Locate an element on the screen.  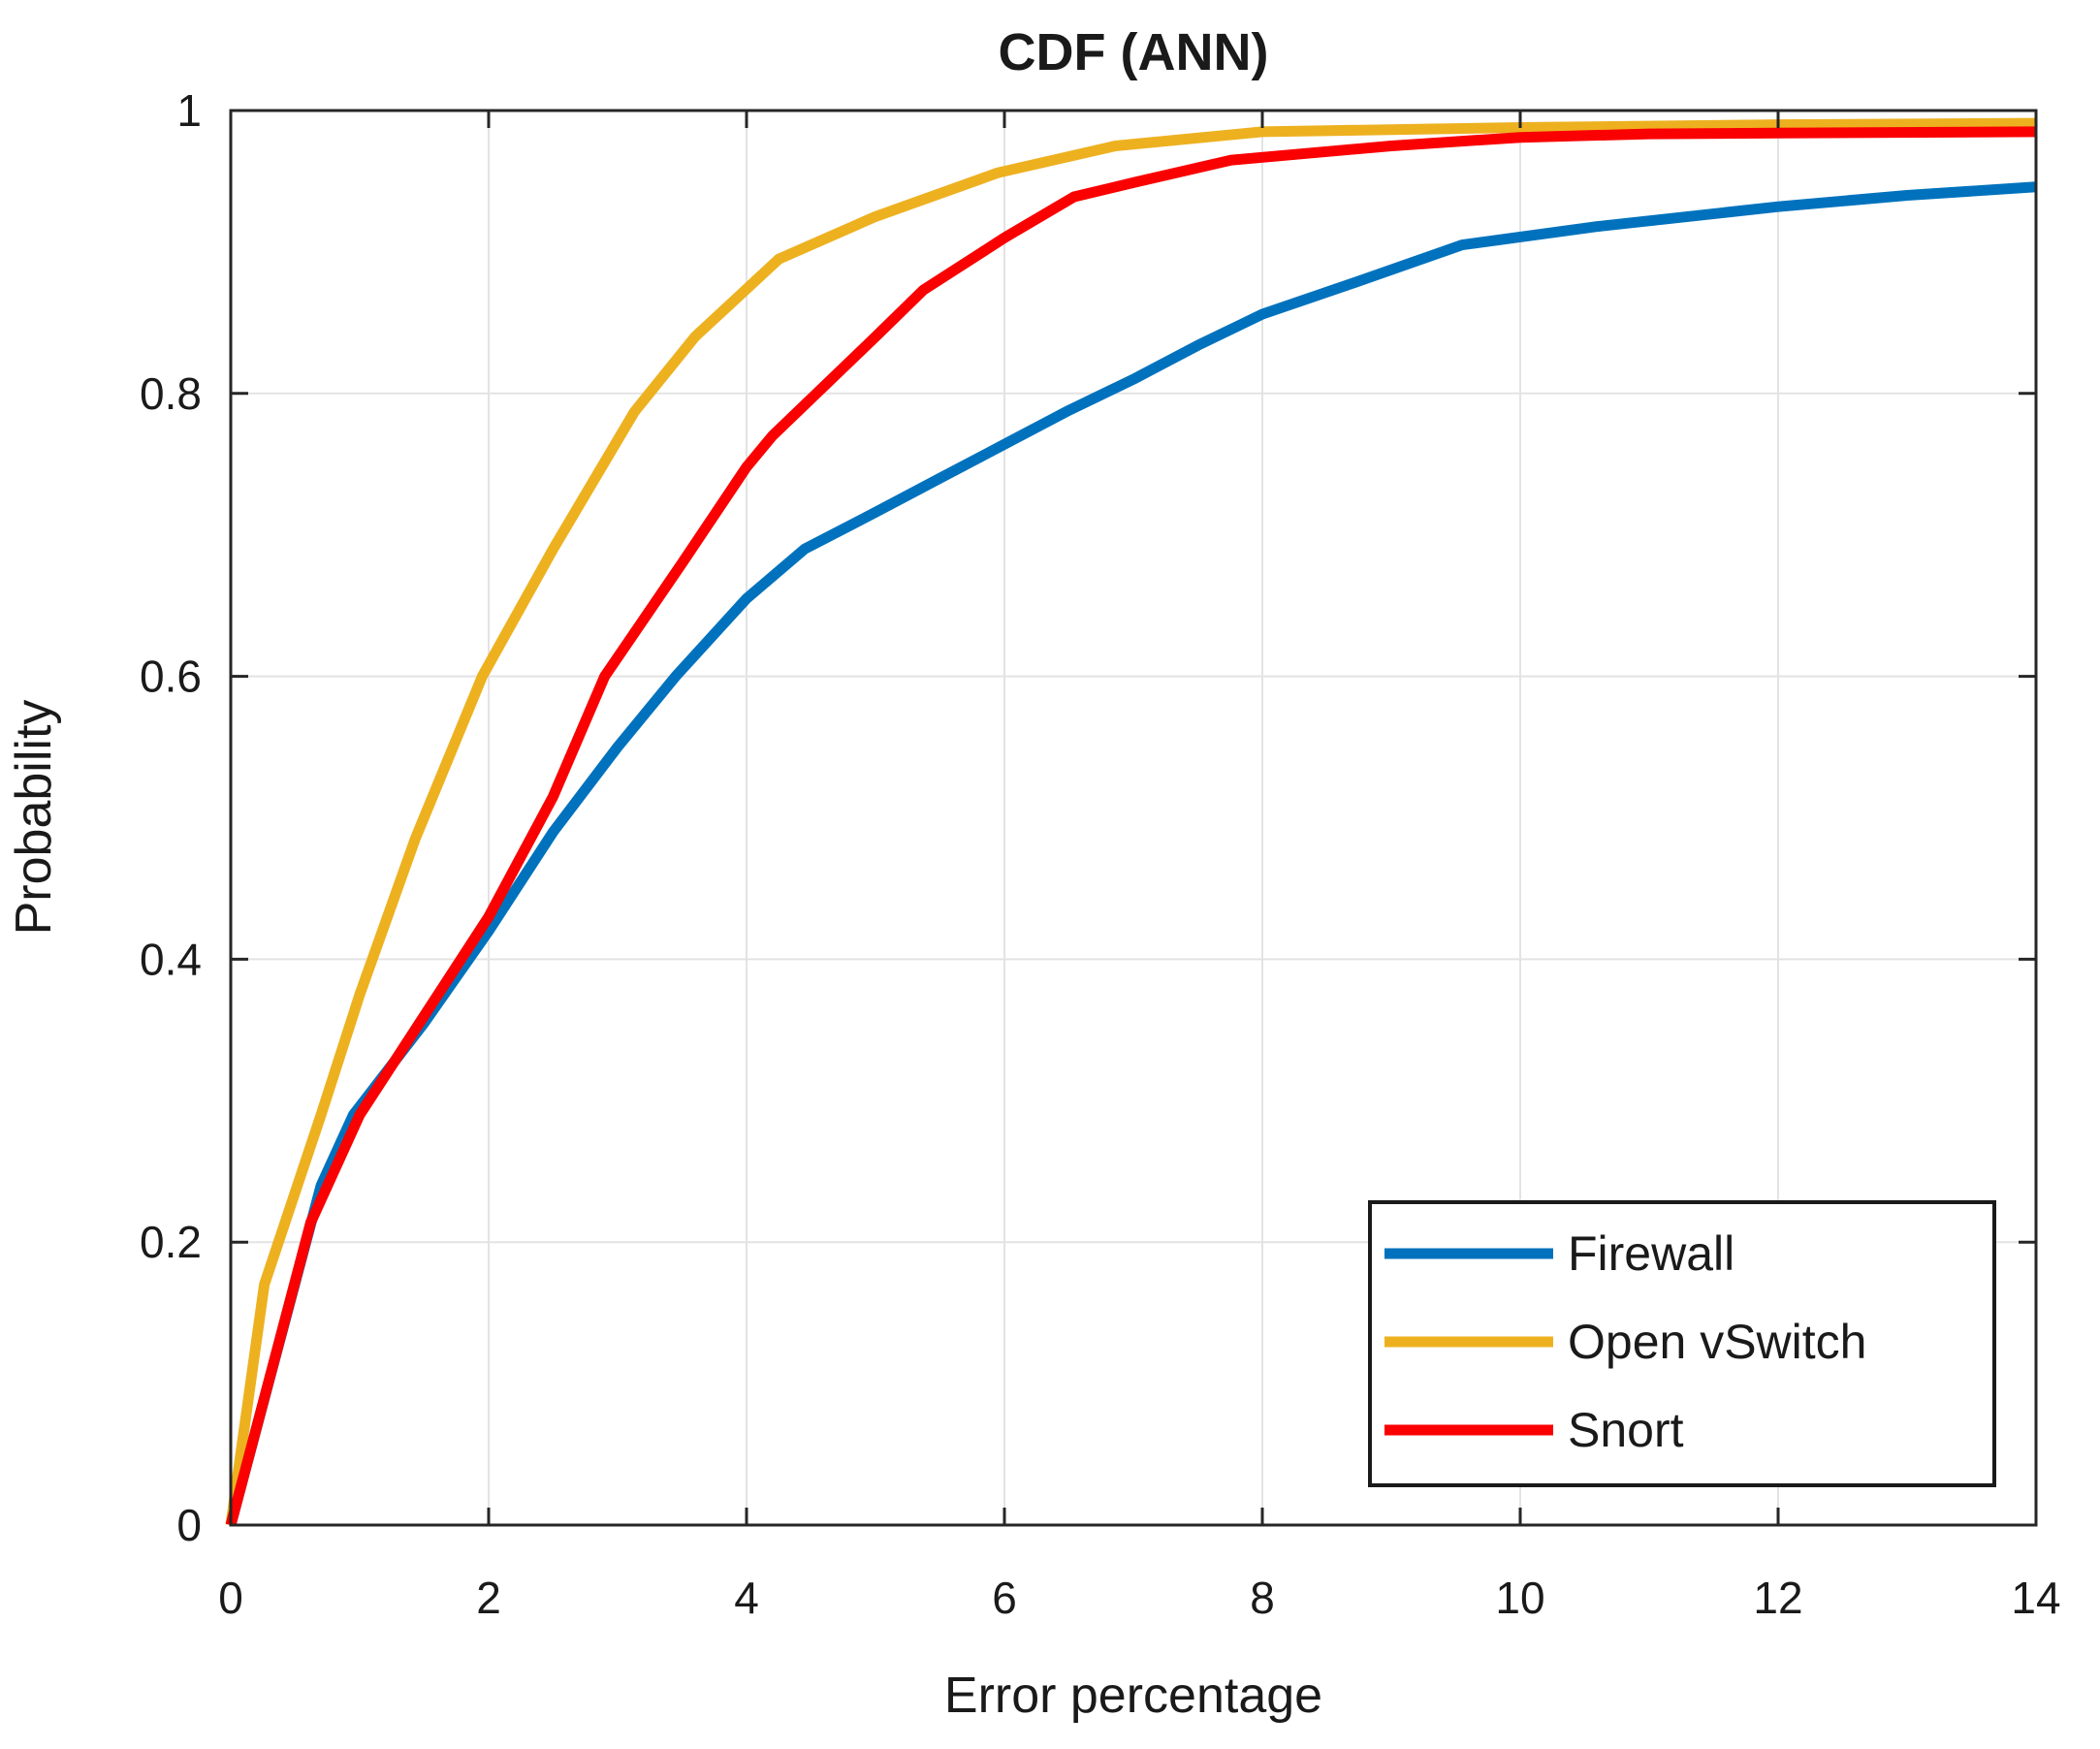
x-tick-label-0: 0 is located at coordinates (230, 1598).